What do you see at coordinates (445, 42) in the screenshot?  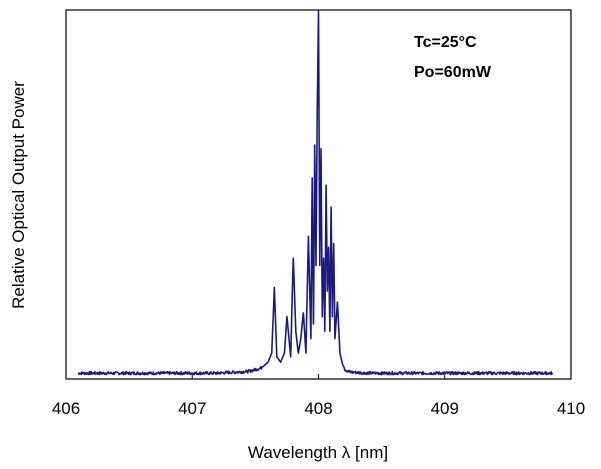 I see `annotation-temperature: Tc=25°C` at bounding box center [445, 42].